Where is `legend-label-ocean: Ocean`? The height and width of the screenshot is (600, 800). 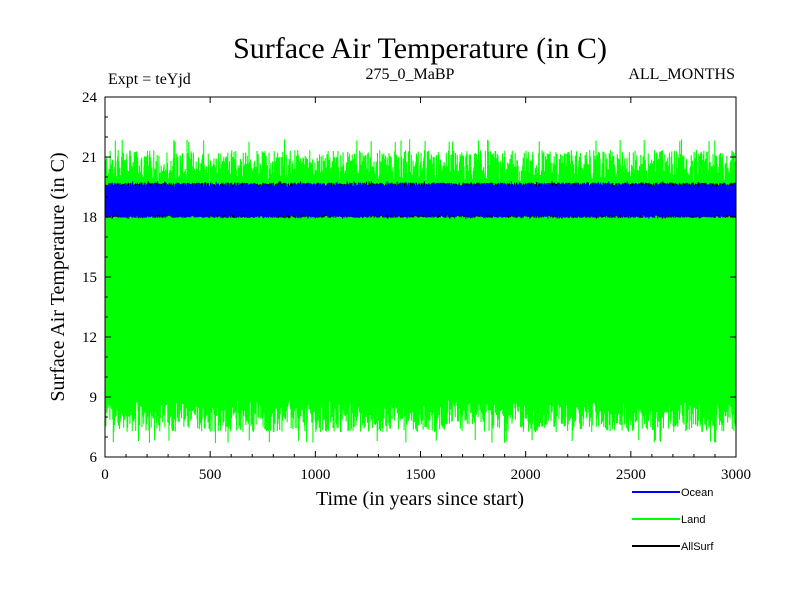
legend-label-ocean: Ocean is located at coordinates (697, 493).